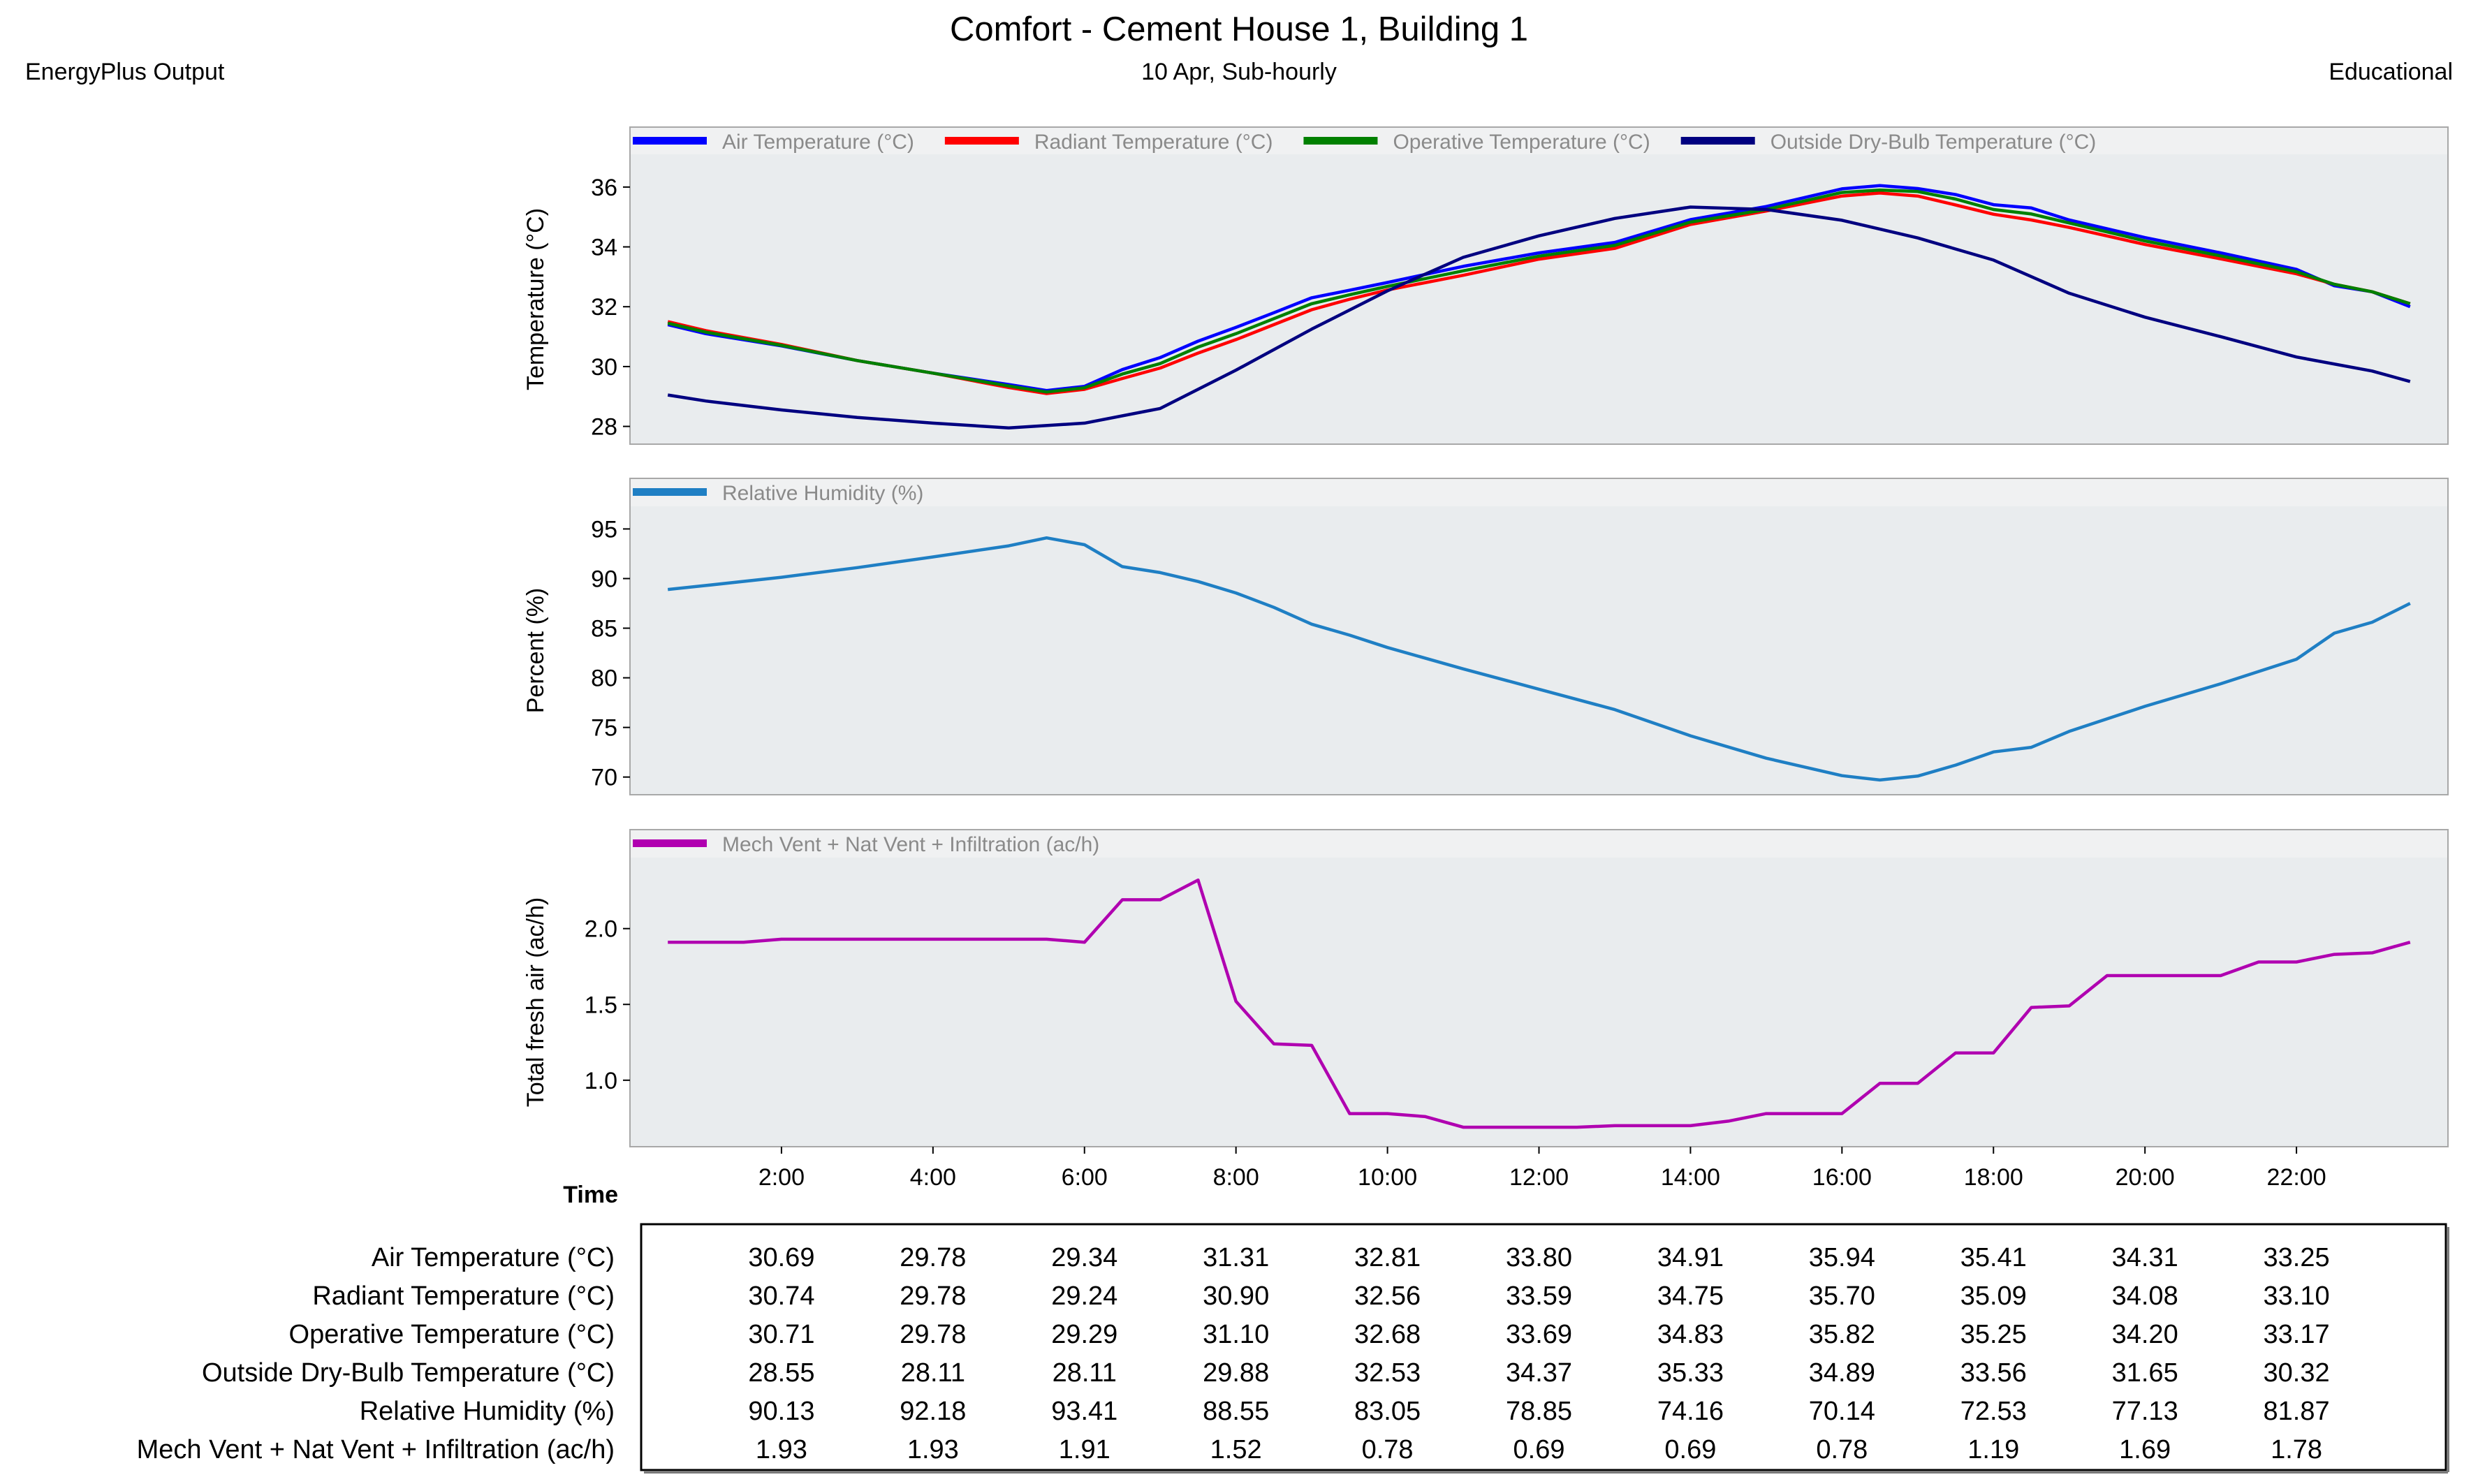 This screenshot has height=1484, width=2478. Describe the element at coordinates (1993, 1257) in the screenshot. I see `table-cell: 35.41` at that location.